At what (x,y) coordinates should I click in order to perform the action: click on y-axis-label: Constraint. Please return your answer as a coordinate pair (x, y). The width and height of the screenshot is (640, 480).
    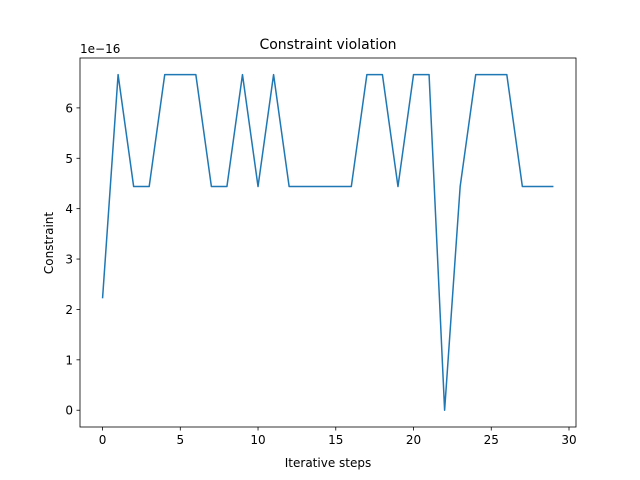
    Looking at the image, I should click on (49, 243).